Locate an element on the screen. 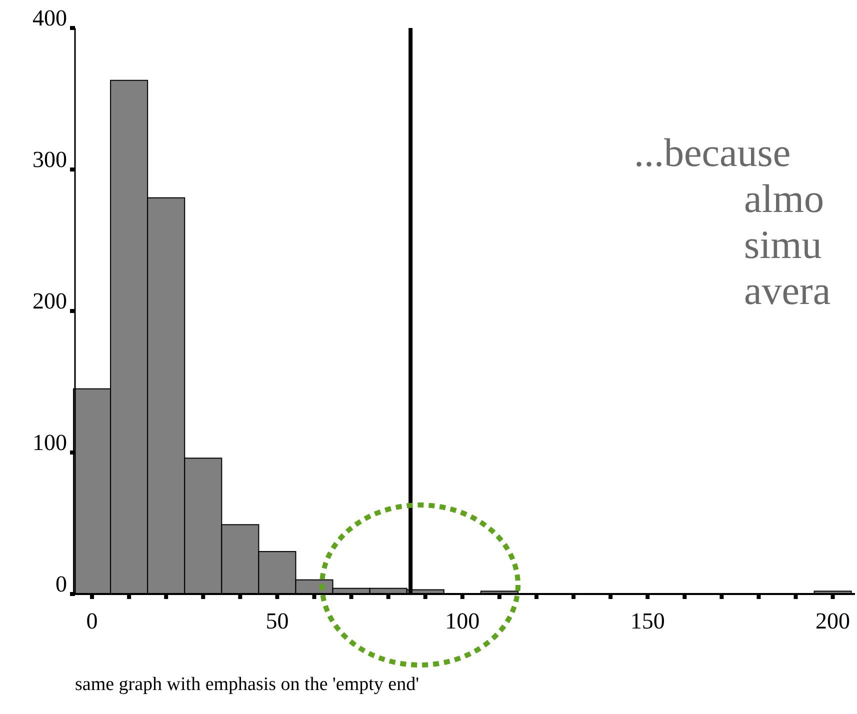 This screenshot has height=714, width=857. x-tick-label: 100 is located at coordinates (462, 621).